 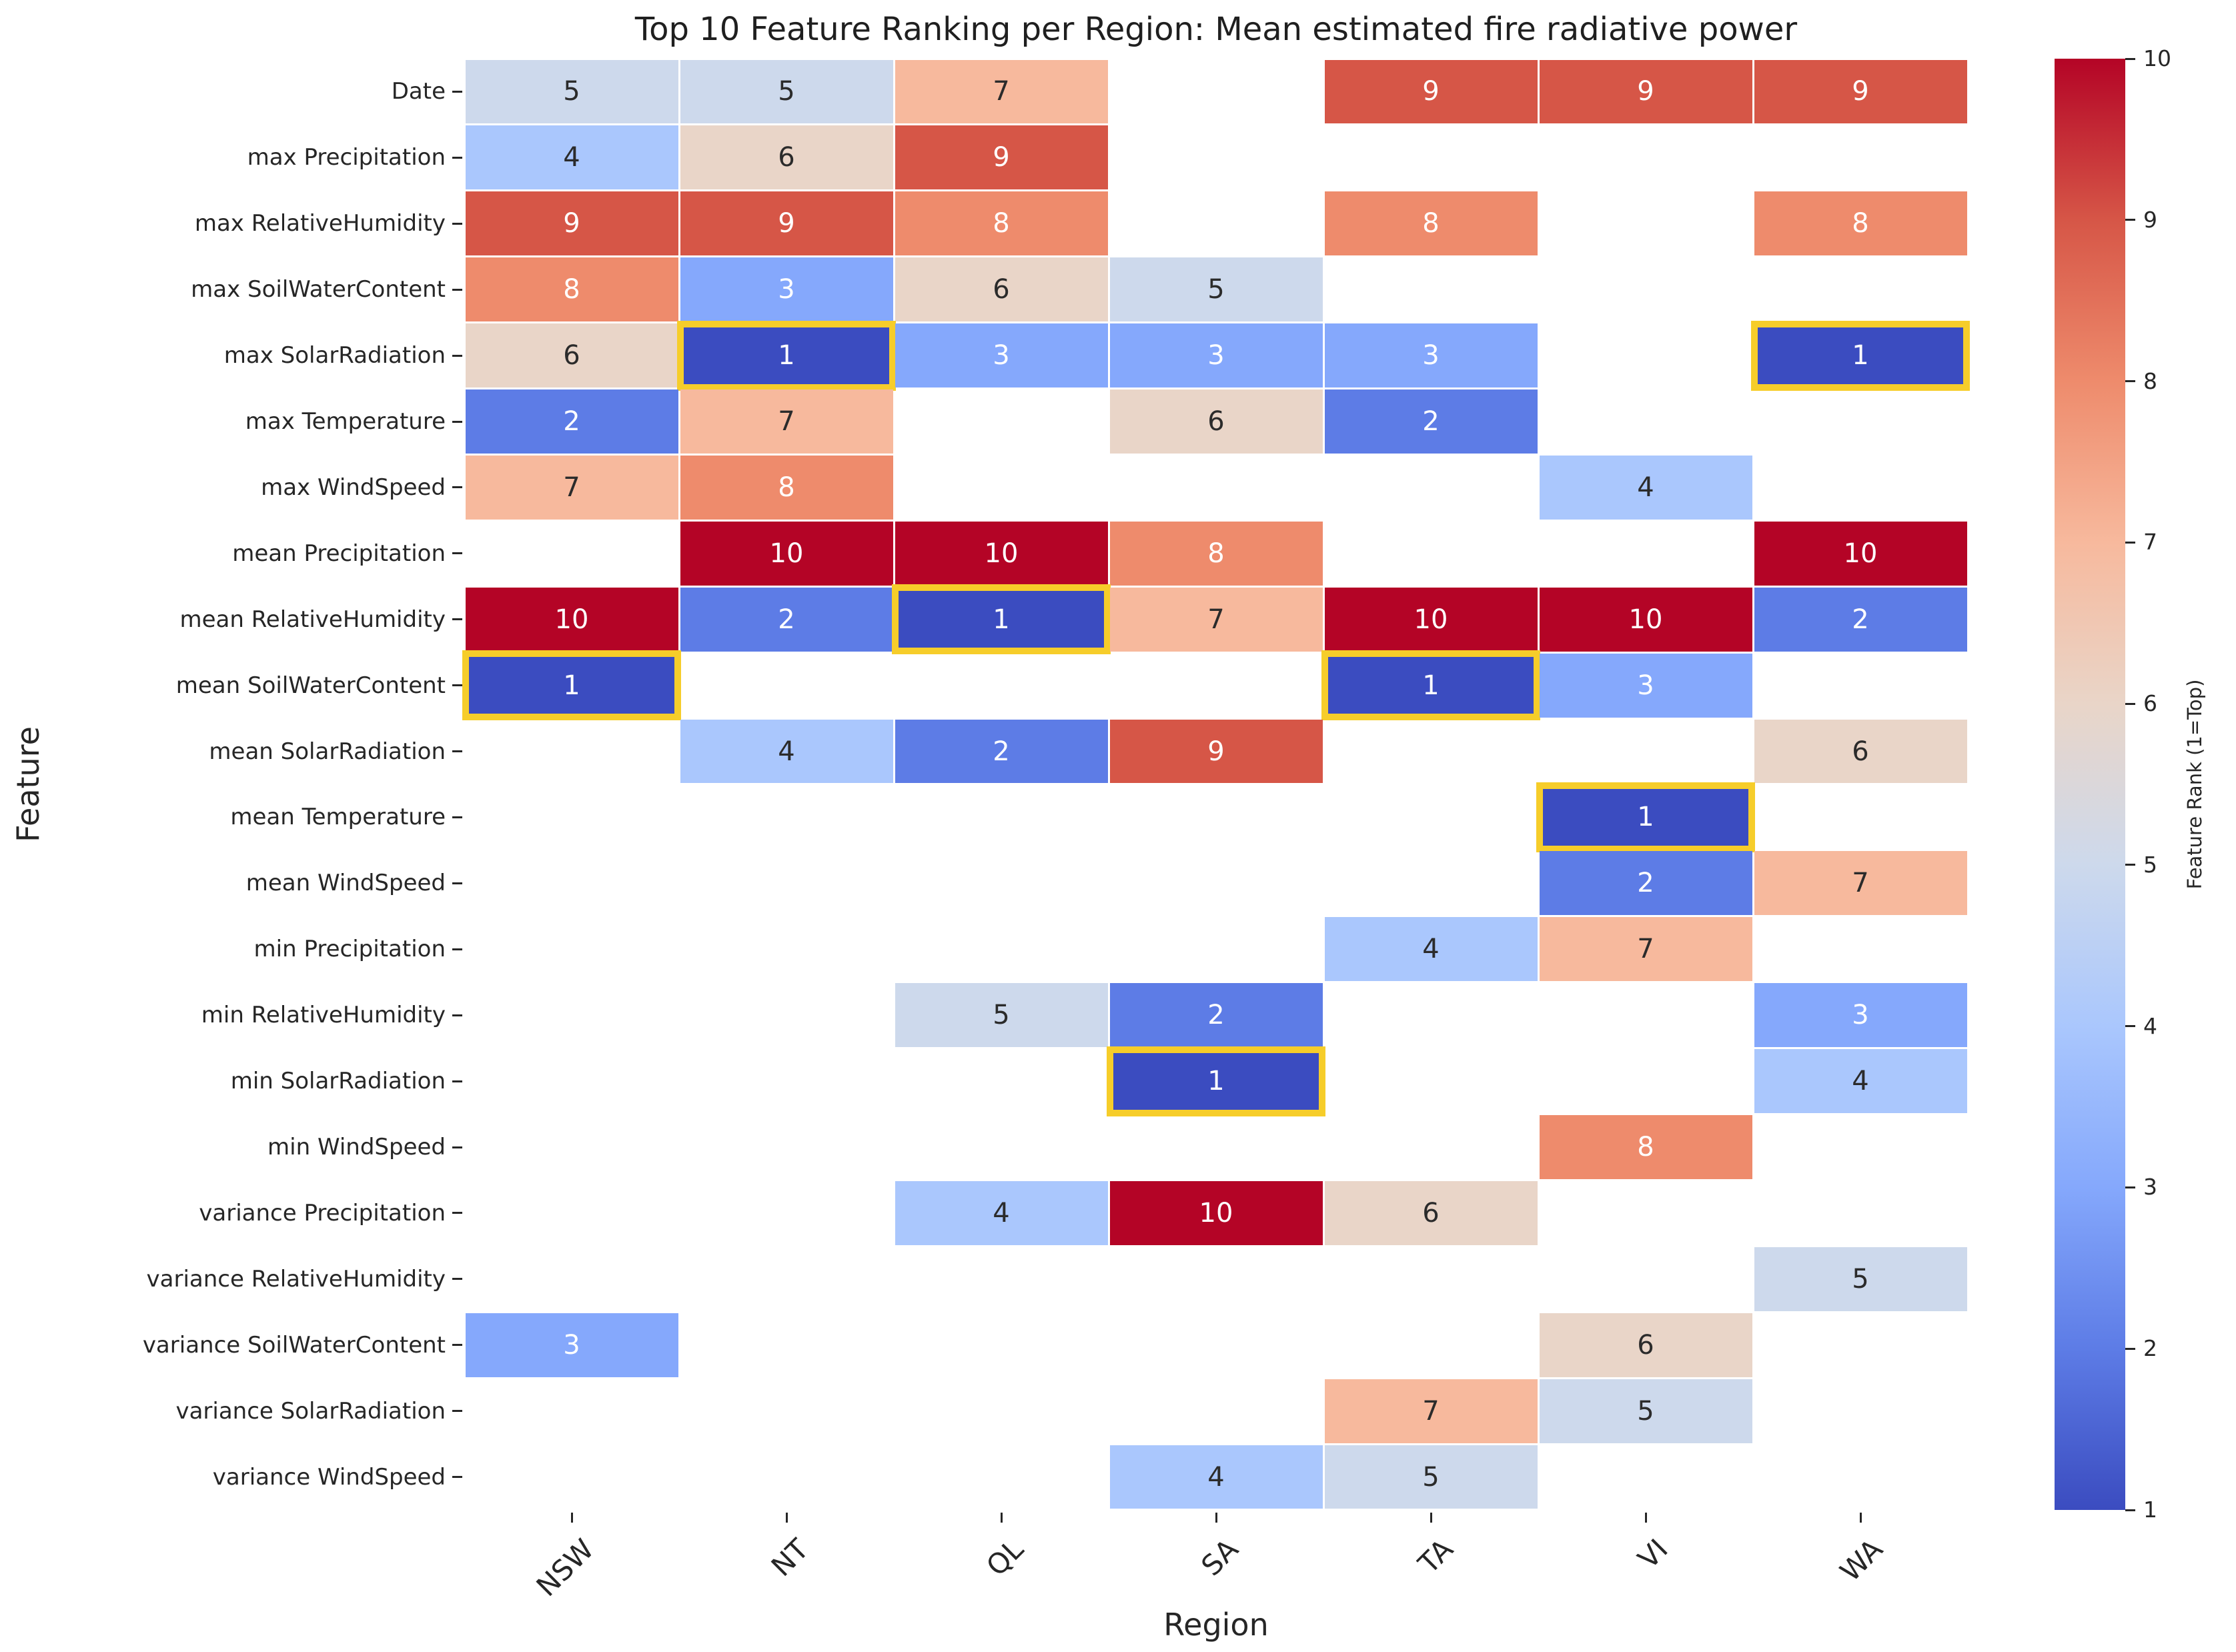 I want to click on ytick-label-feature: variance RelativeHumidity, so click(x=296, y=1279).